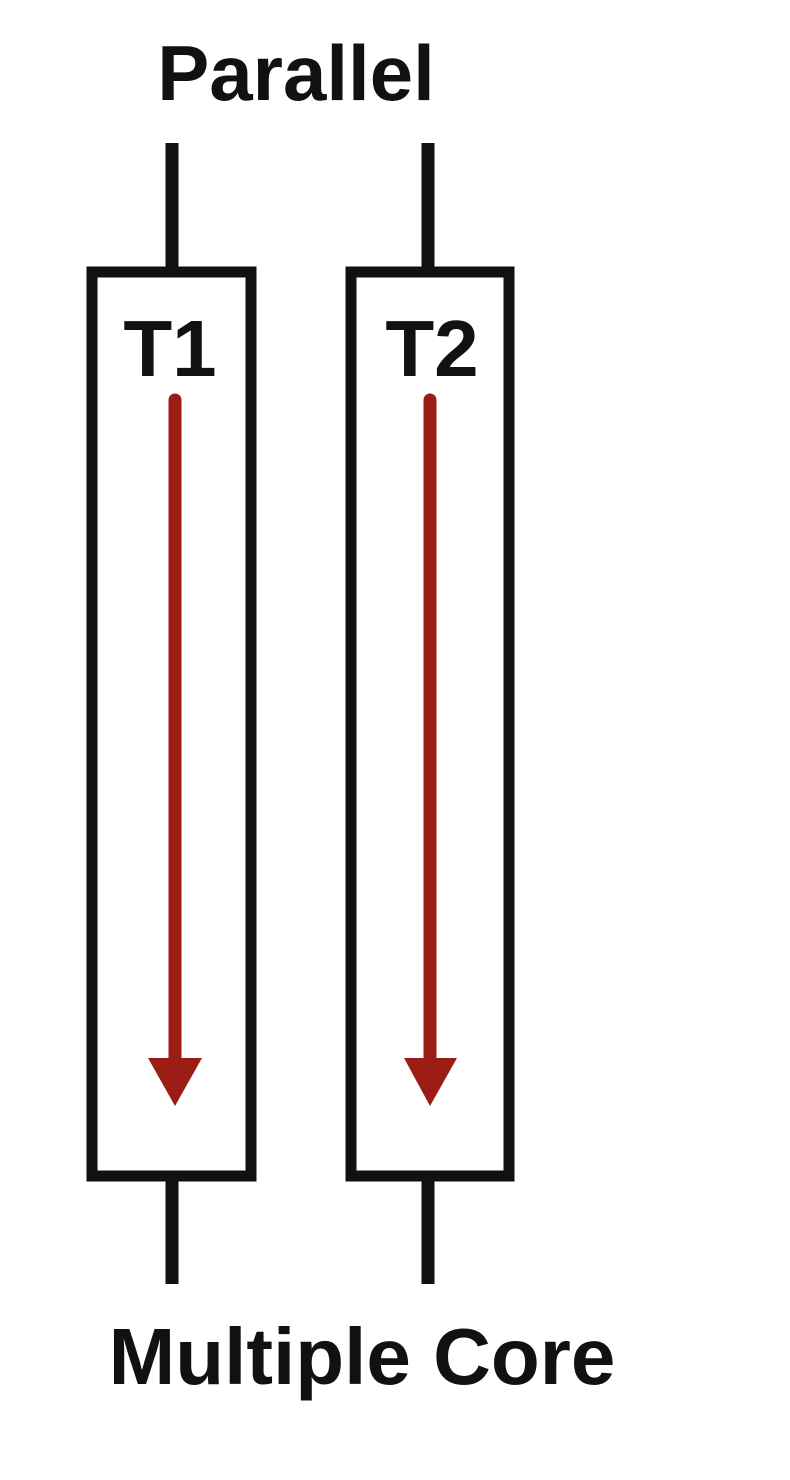  What do you see at coordinates (430, 1082) in the screenshot?
I see `thread-2-arrow-head` at bounding box center [430, 1082].